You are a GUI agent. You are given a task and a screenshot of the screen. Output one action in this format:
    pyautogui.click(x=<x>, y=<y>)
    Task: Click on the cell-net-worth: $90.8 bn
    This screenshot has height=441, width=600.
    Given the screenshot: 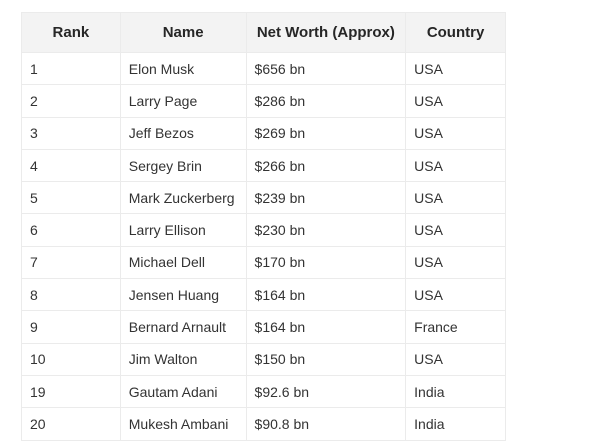 What is the action you would take?
    pyautogui.click(x=326, y=424)
    